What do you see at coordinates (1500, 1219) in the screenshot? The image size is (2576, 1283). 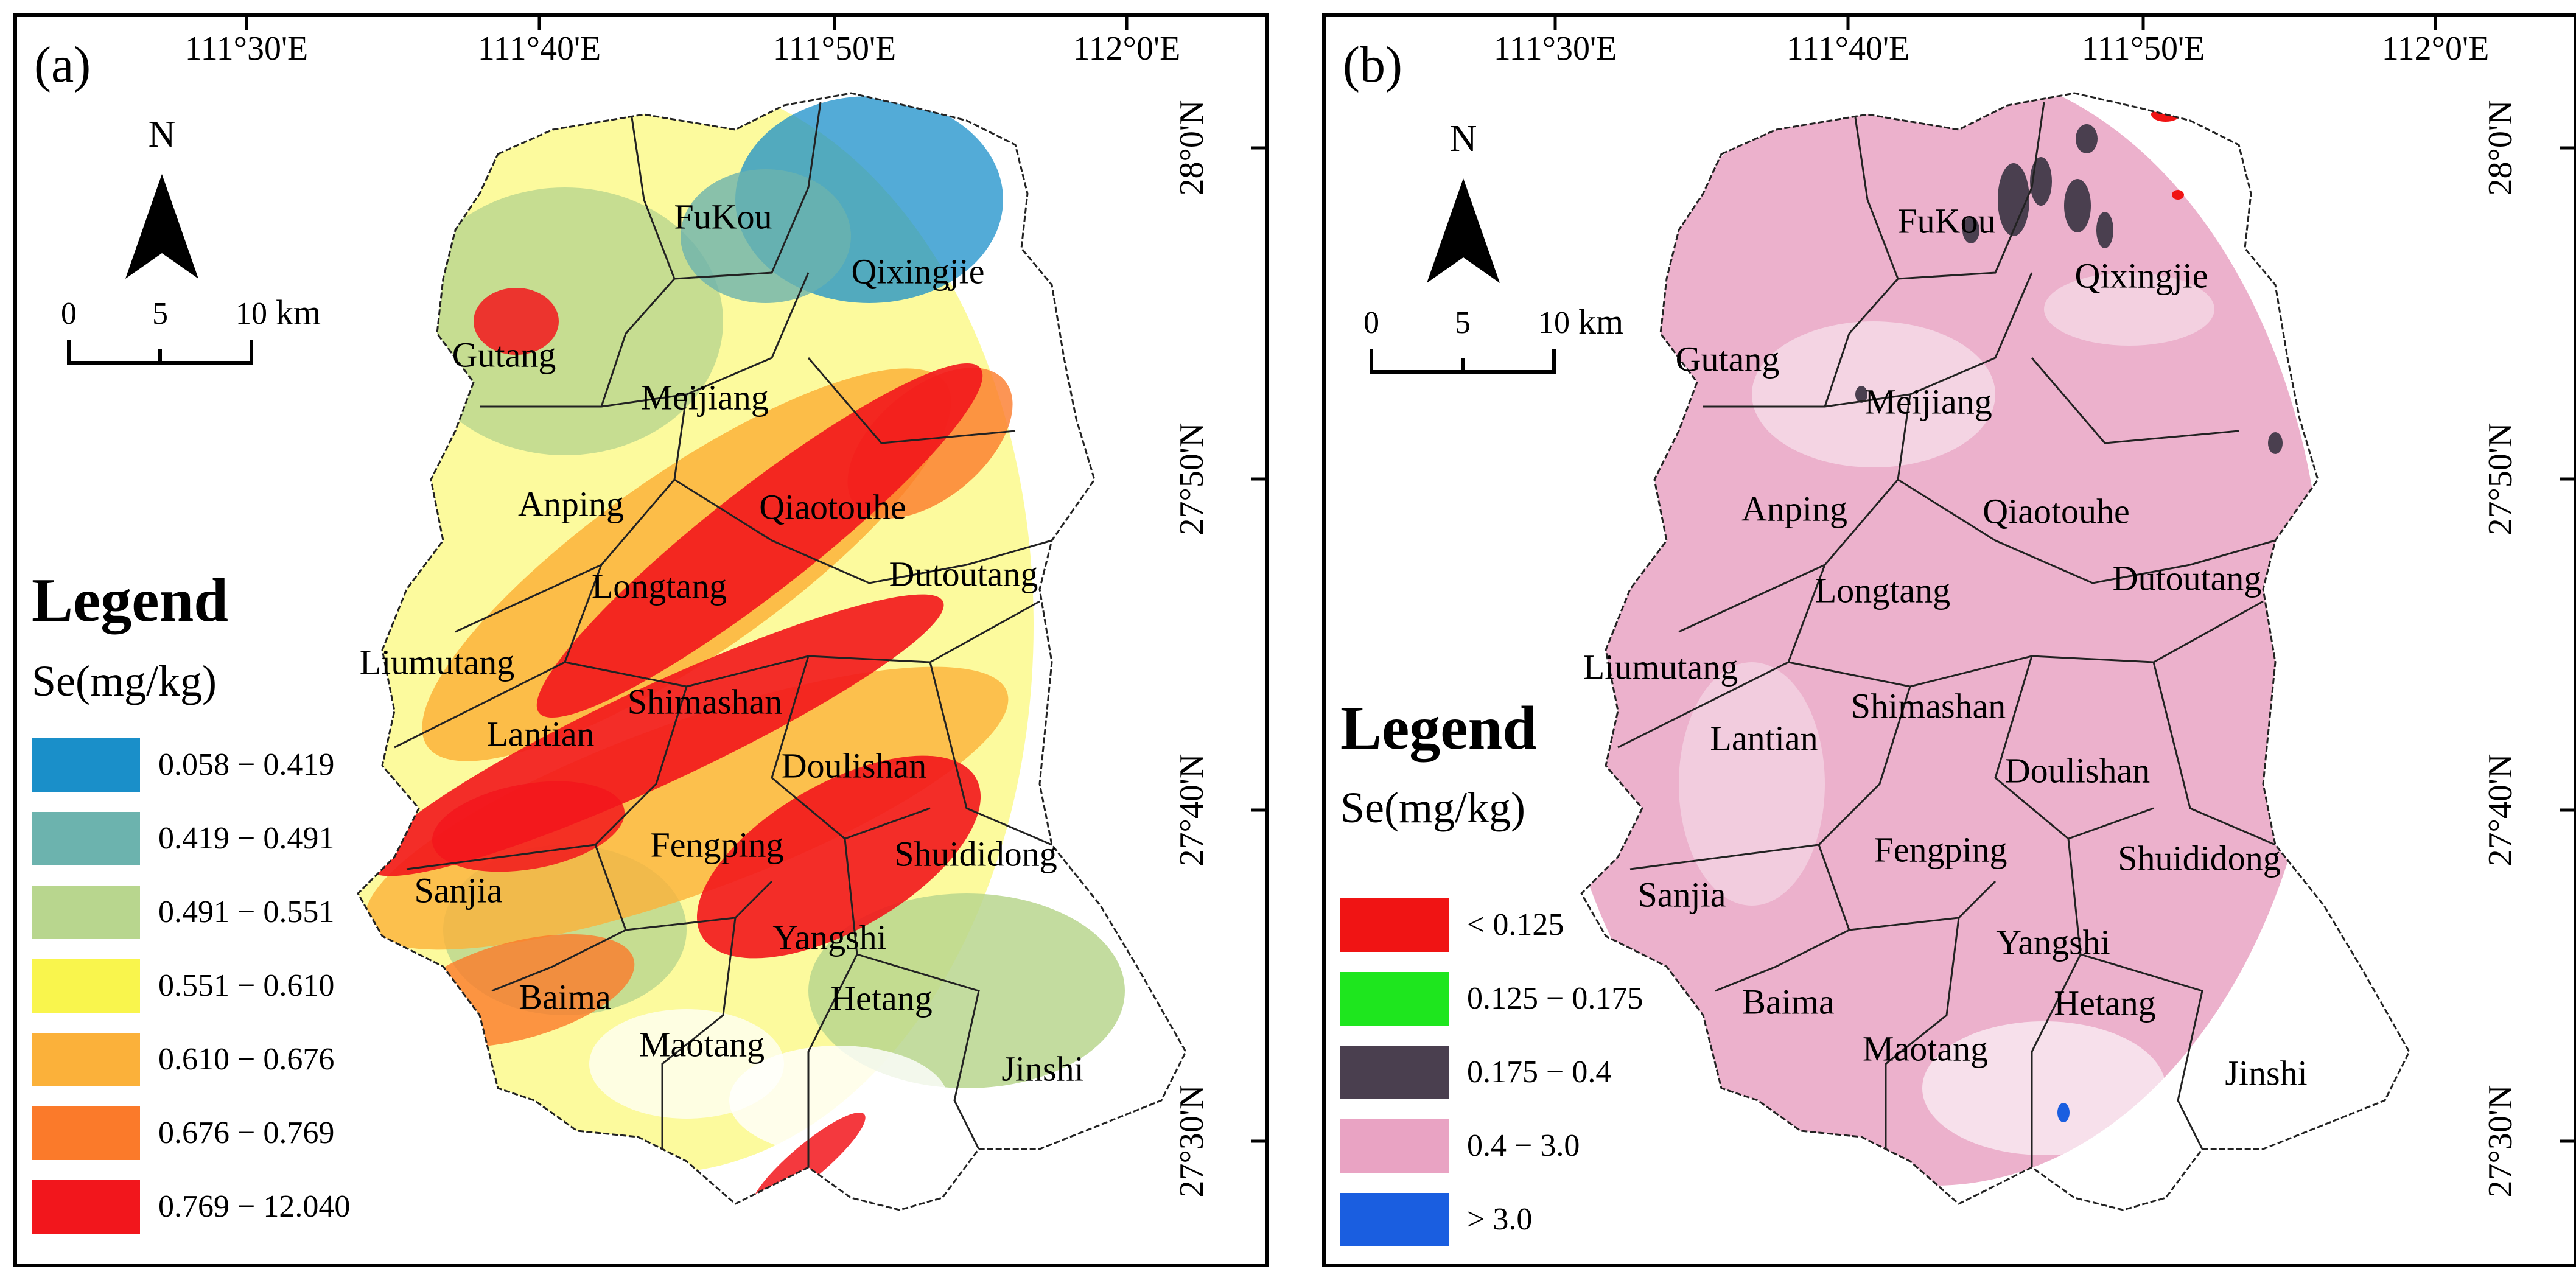 I see `legend-label: > 3.0` at bounding box center [1500, 1219].